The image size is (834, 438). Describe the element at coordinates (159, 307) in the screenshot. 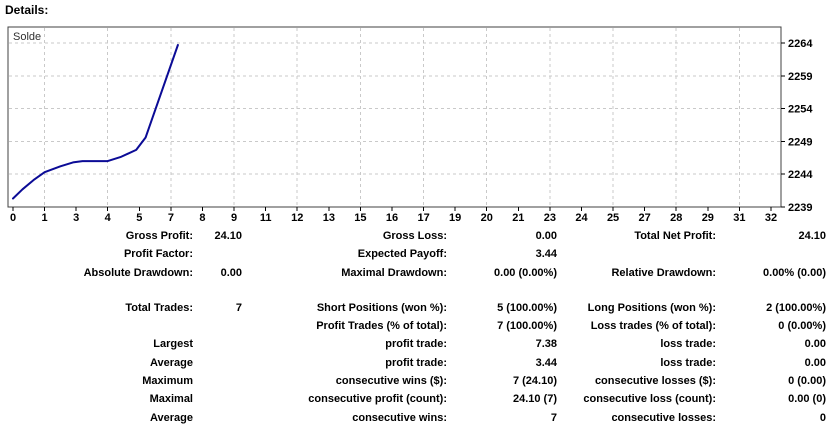

I see `stat-label-left: Total Trades:` at that location.